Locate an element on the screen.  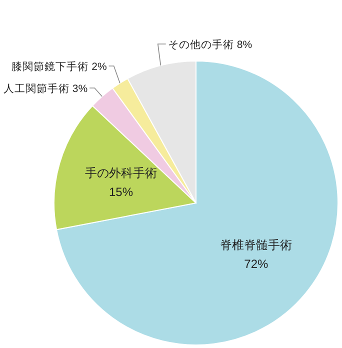
data-label: 72% is located at coordinates (256, 263).